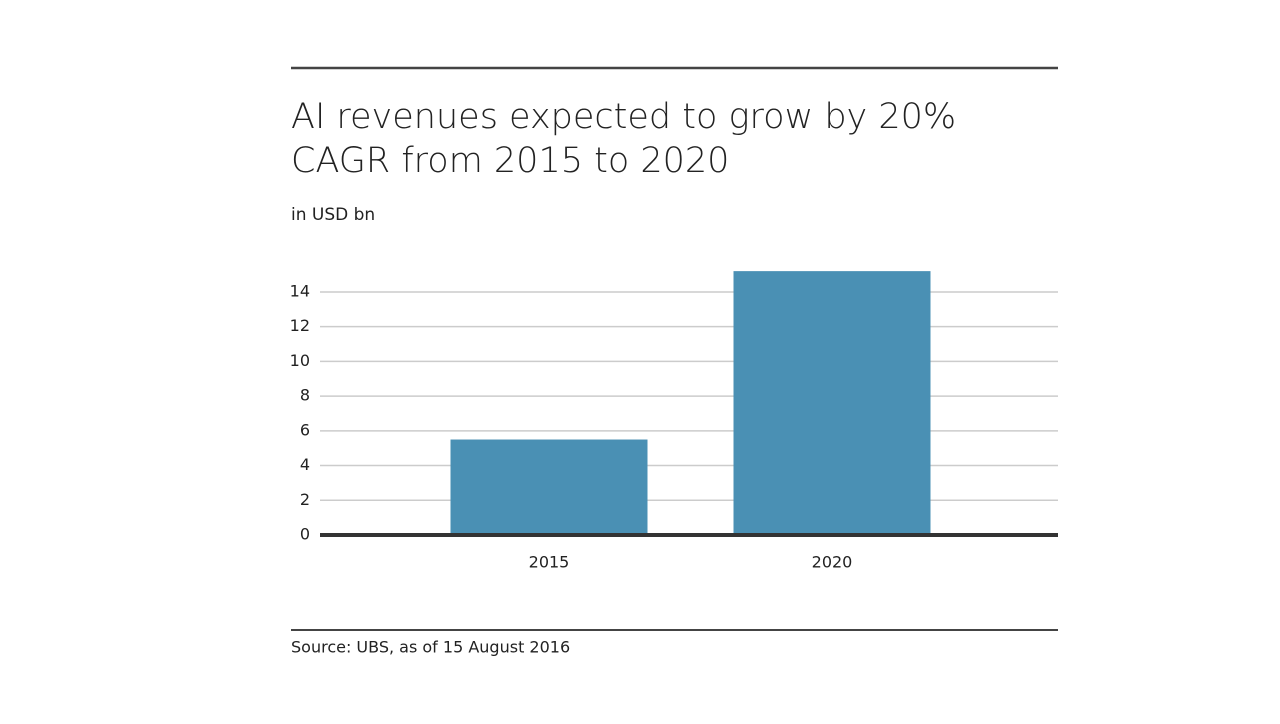 This screenshot has height=724, width=1280. What do you see at coordinates (300, 325) in the screenshot?
I see `y-tick-label: 12` at bounding box center [300, 325].